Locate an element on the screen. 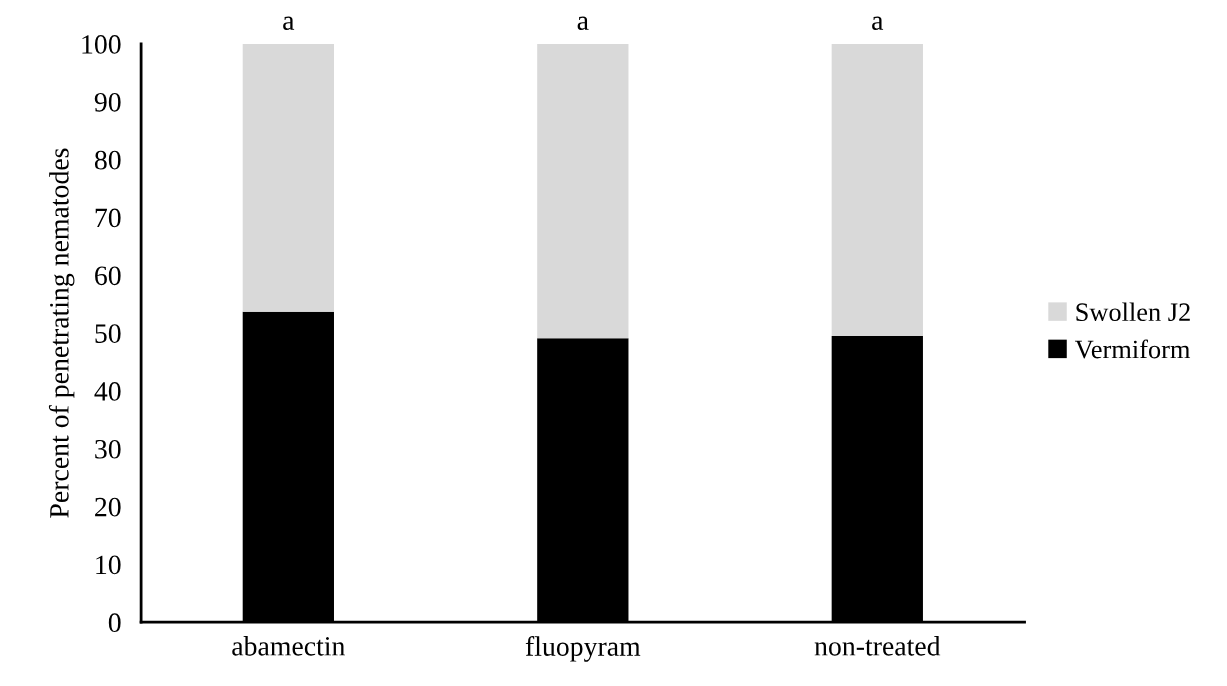 The height and width of the screenshot is (686, 1227). y-tick-label: 80 is located at coordinates (107, 160).